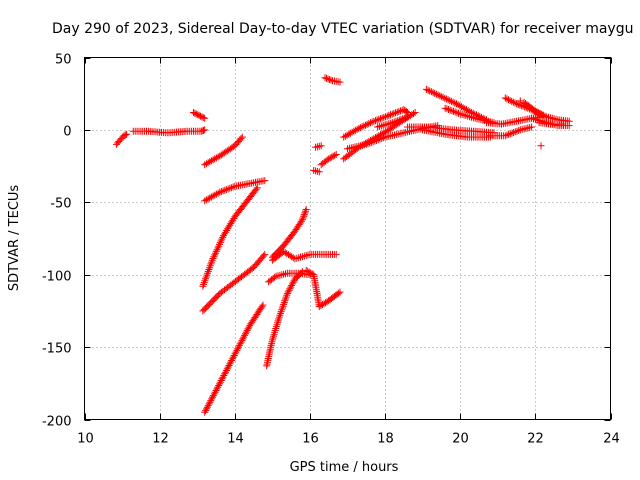  I want to click on series-arc06, so click(230, 237).